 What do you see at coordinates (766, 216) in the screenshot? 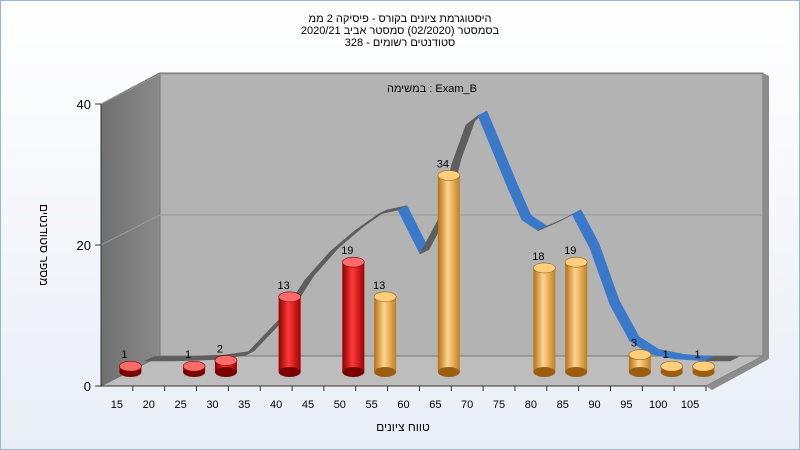
I see `right-edge-shadow` at bounding box center [766, 216].